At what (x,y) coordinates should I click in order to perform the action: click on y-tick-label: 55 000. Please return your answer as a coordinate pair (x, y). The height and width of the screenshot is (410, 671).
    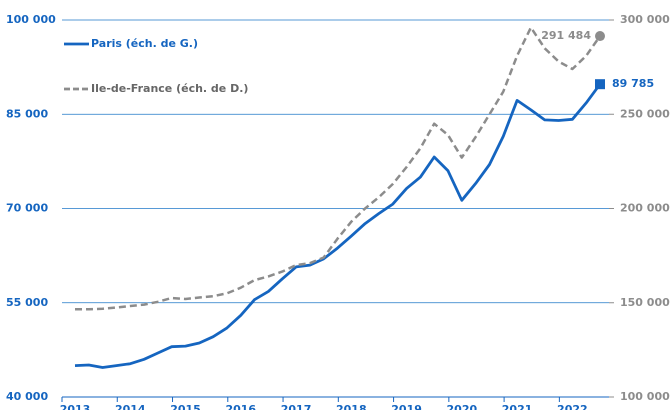
    Looking at the image, I should click on (27, 302).